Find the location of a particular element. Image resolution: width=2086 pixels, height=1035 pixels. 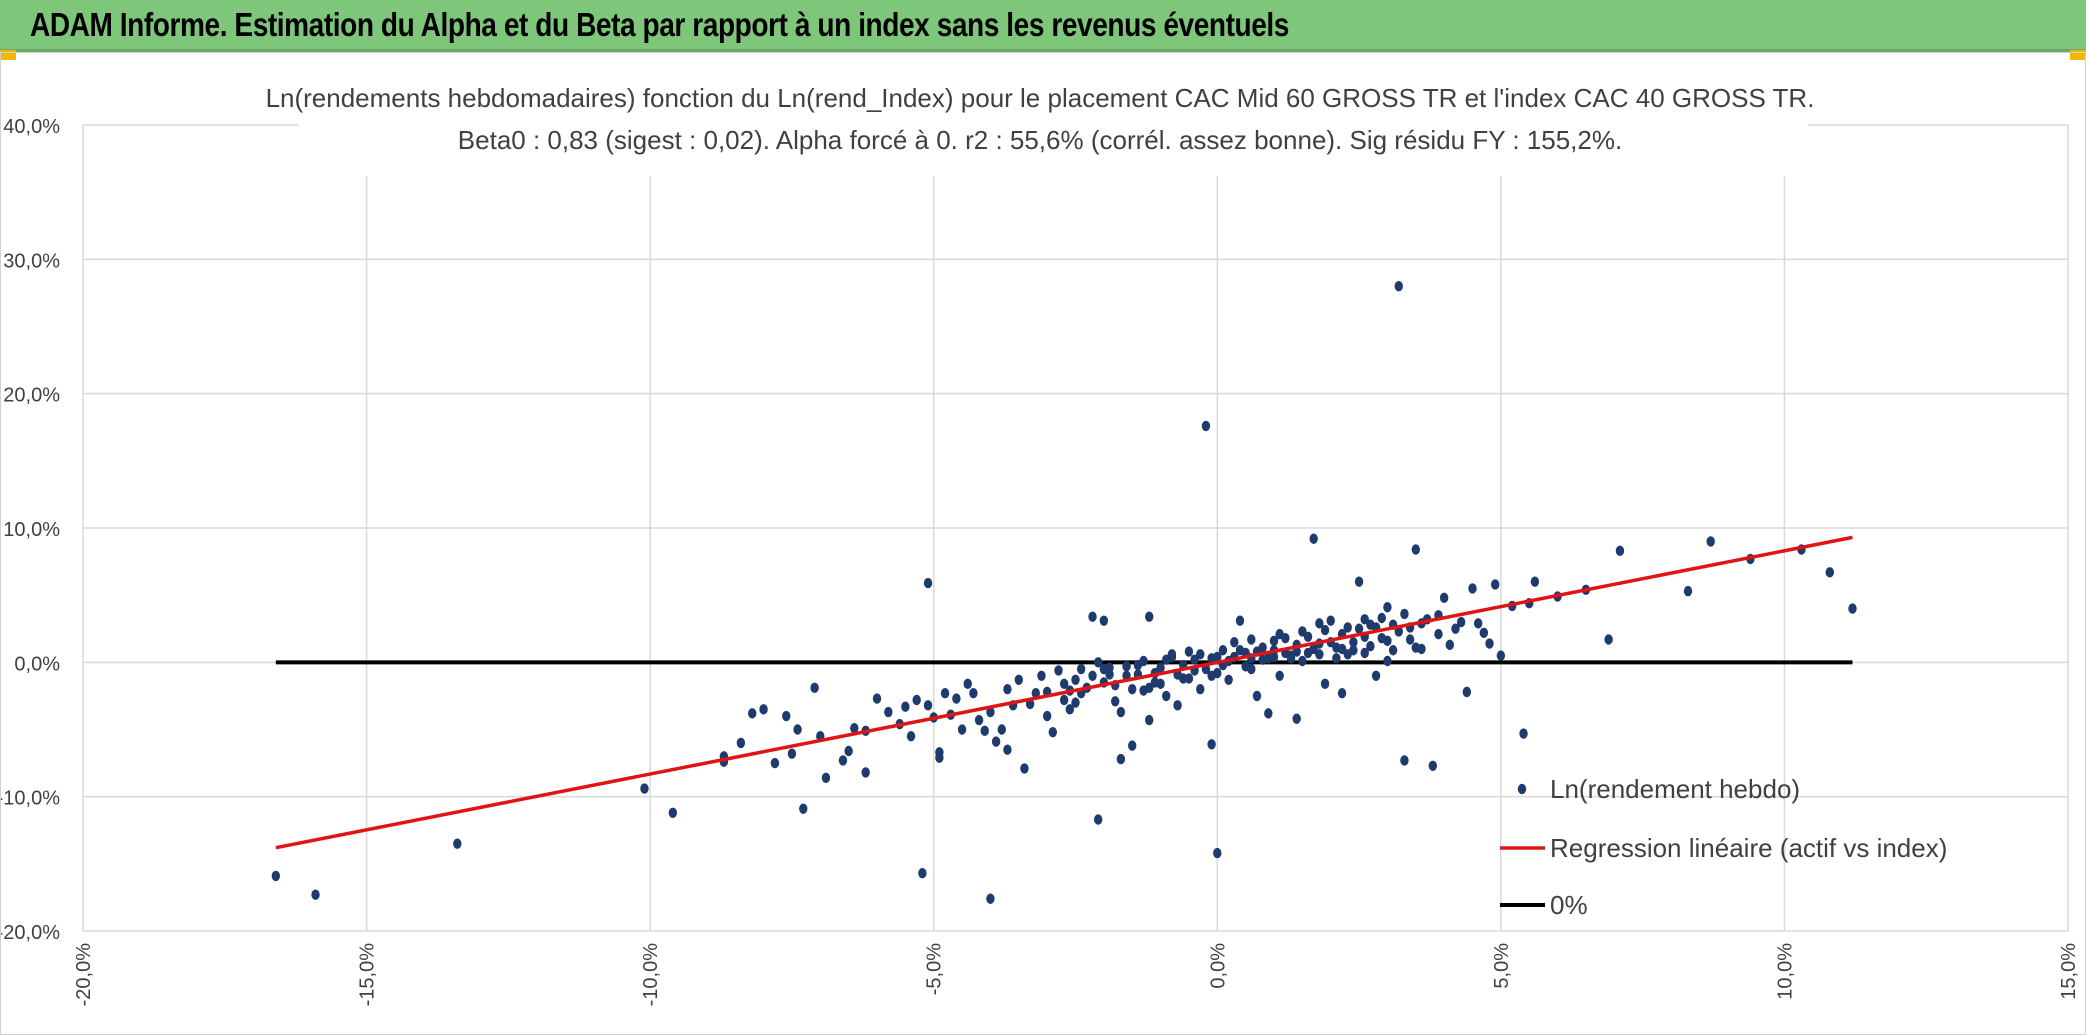

y-tick-label: -10,0% is located at coordinates (30, 799).